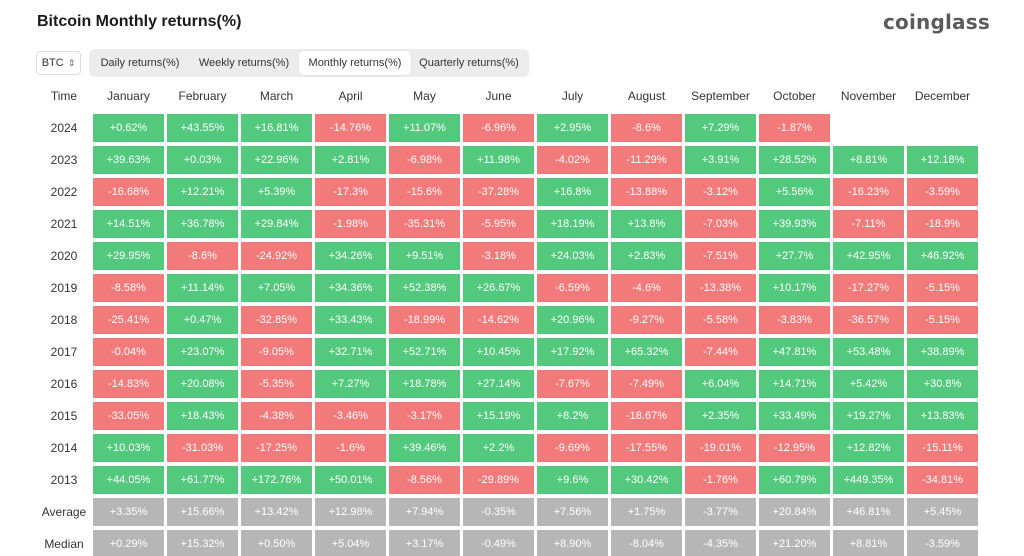  Describe the element at coordinates (720, 543) in the screenshot. I see `stat-cell-median: -4.35%` at that location.